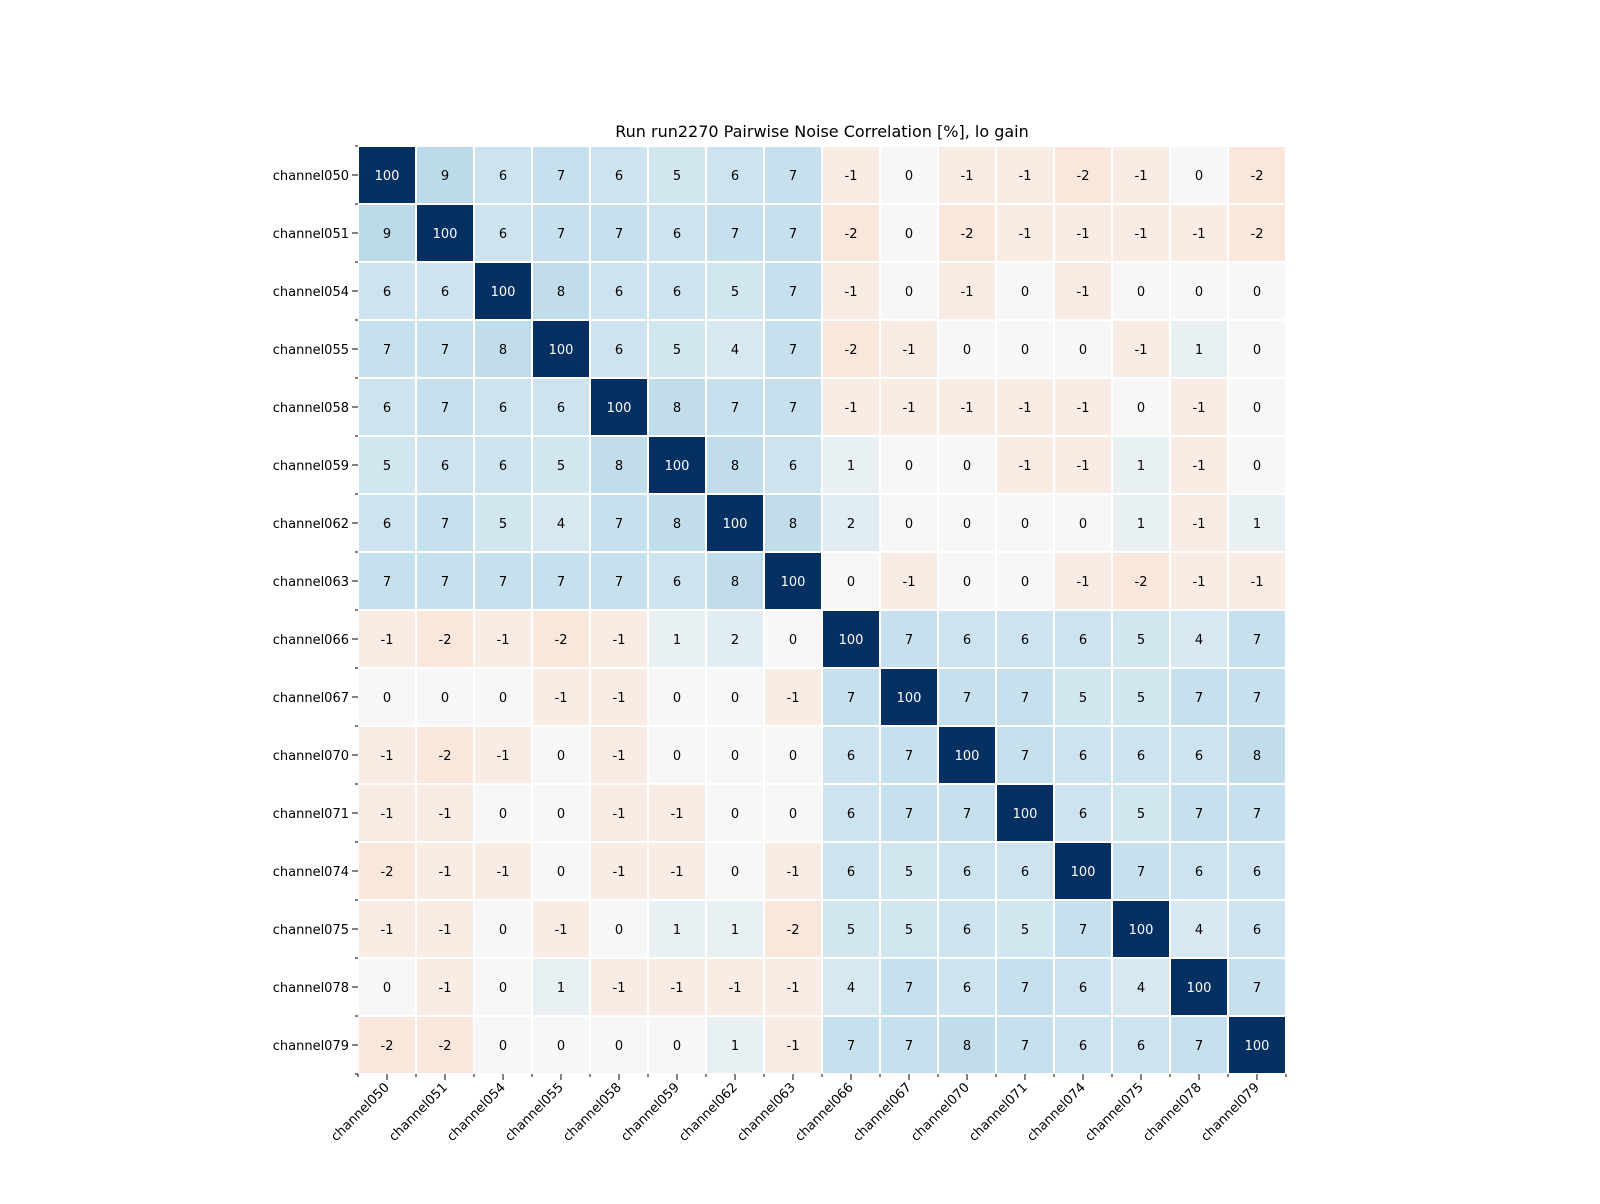 Image resolution: width=1600 pixels, height=1204 pixels. Describe the element at coordinates (311, 640) in the screenshot. I see `y-tick-label: channel066` at that location.